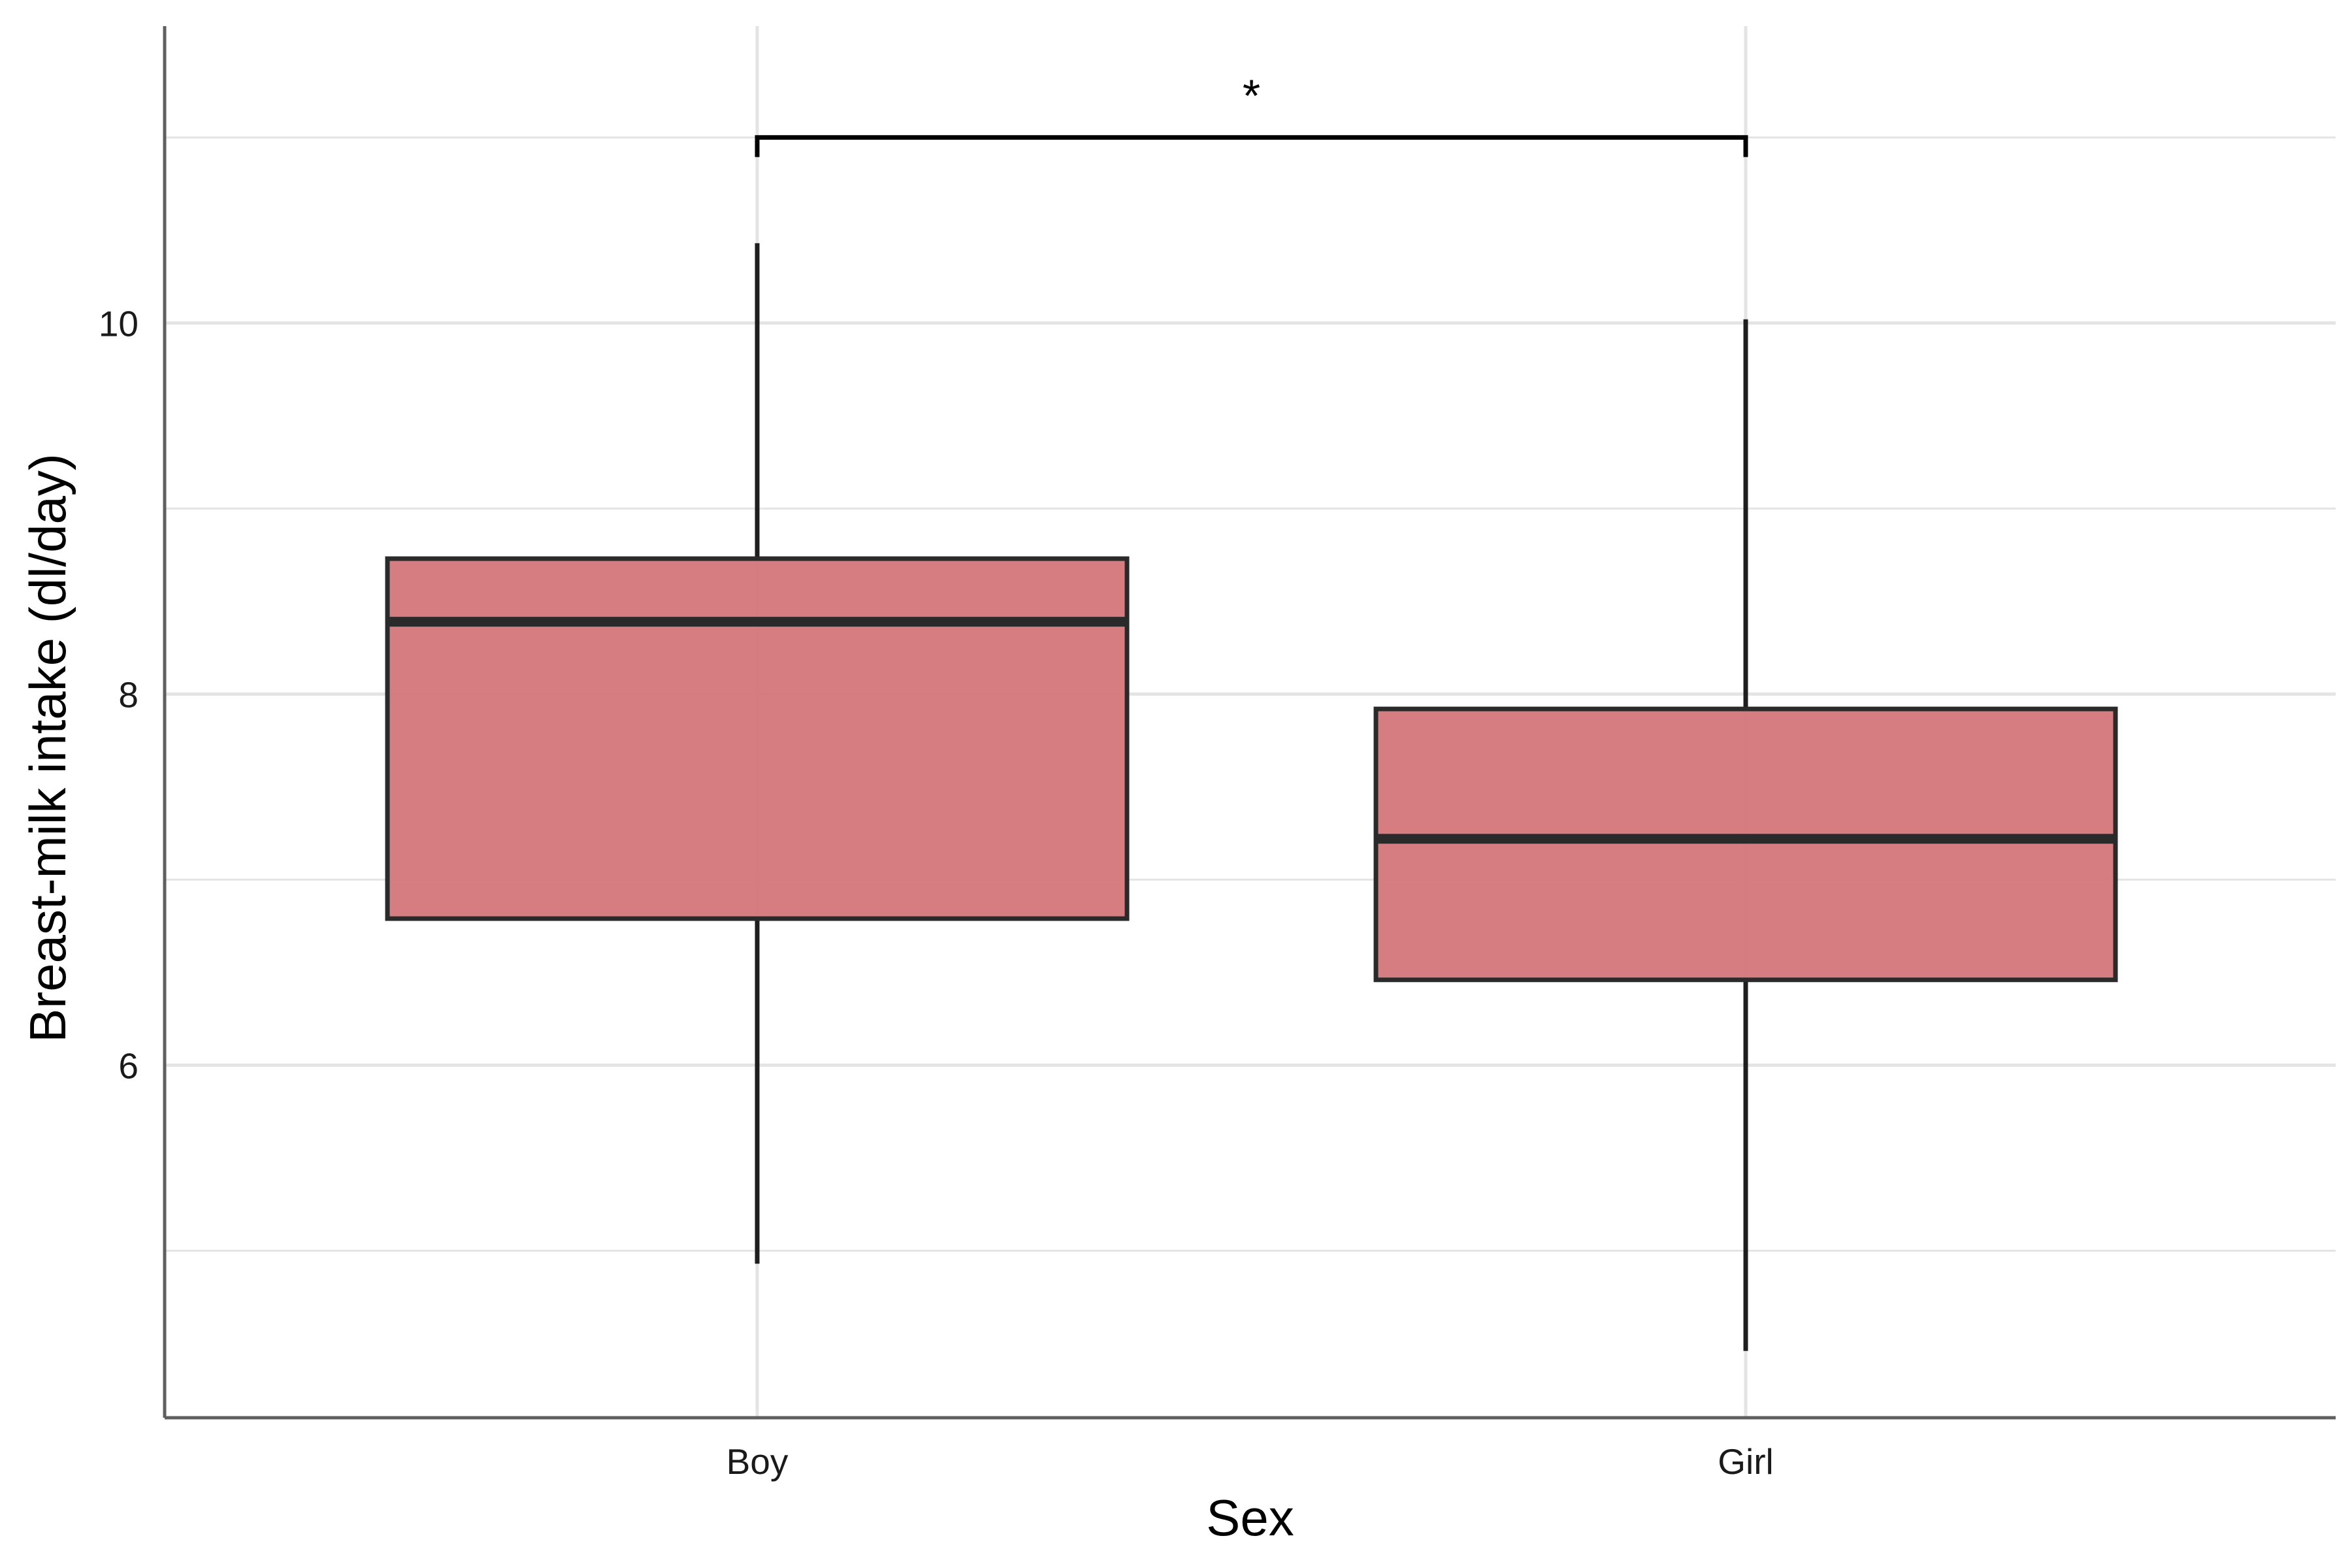  I want to click on x-tick-labels: Boy Girl, so click(1250, 1461).